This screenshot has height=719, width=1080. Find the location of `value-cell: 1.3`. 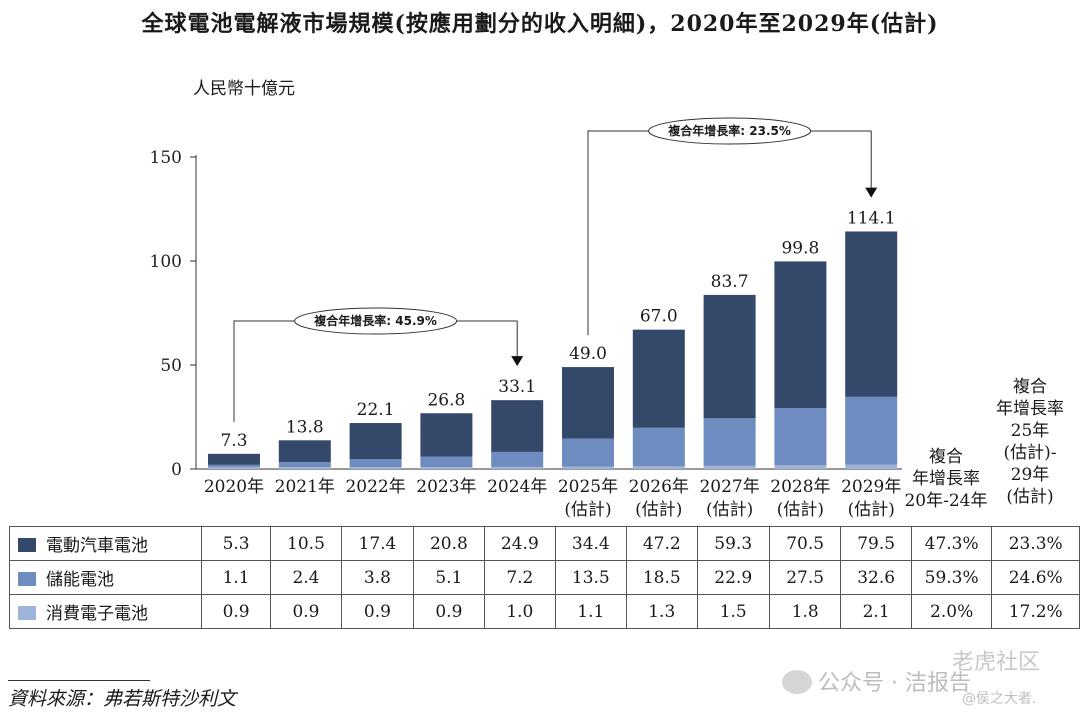

value-cell: 1.3 is located at coordinates (662, 611).